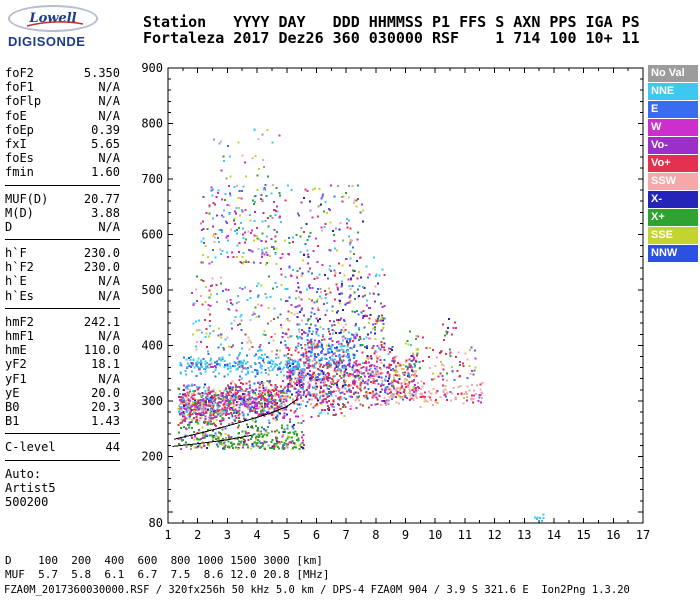  I want to click on param-label: foFlp, so click(23, 101).